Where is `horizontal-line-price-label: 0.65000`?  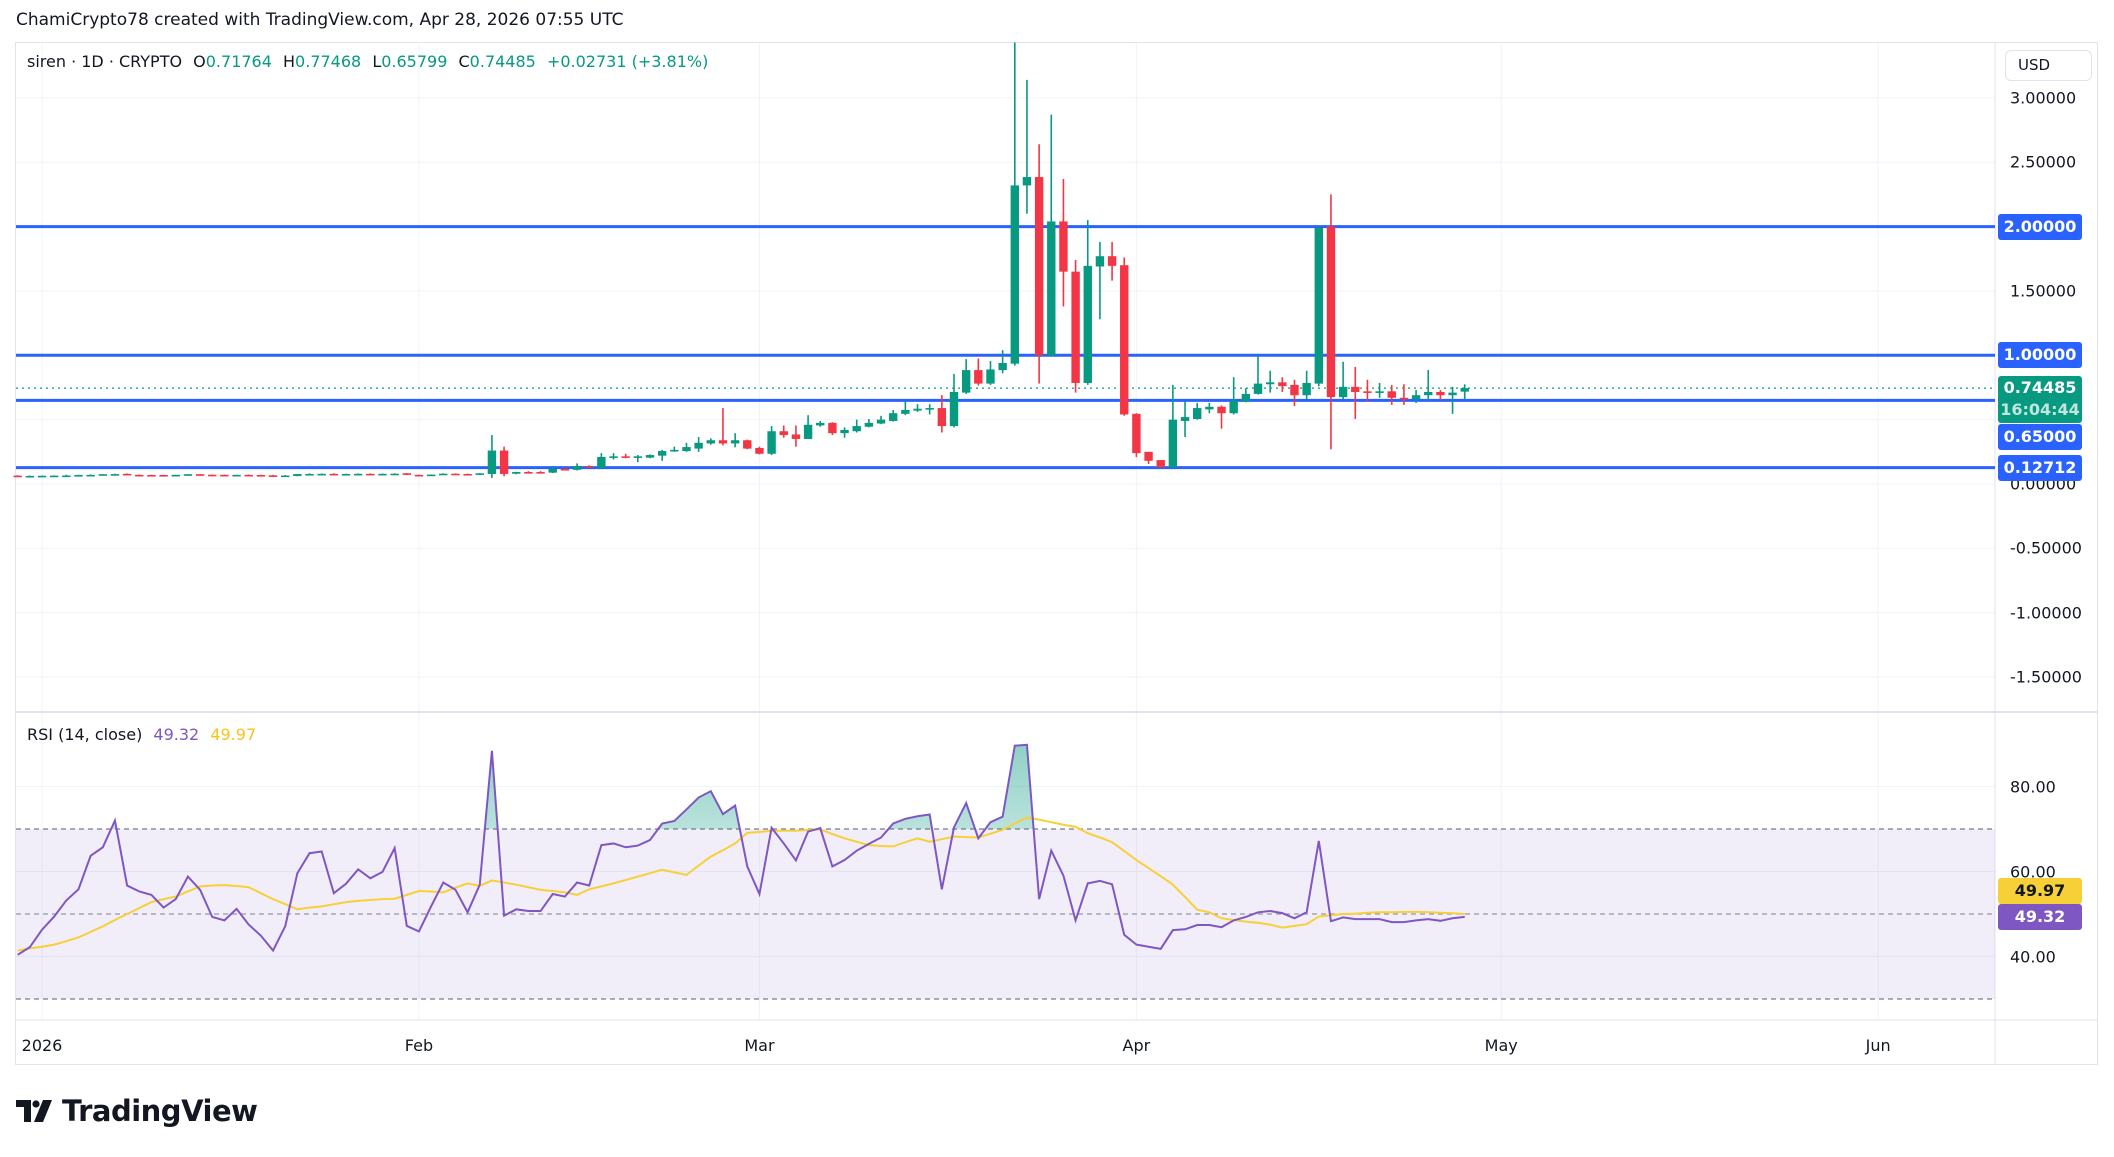 horizontal-line-price-label: 0.65000 is located at coordinates (2040, 437).